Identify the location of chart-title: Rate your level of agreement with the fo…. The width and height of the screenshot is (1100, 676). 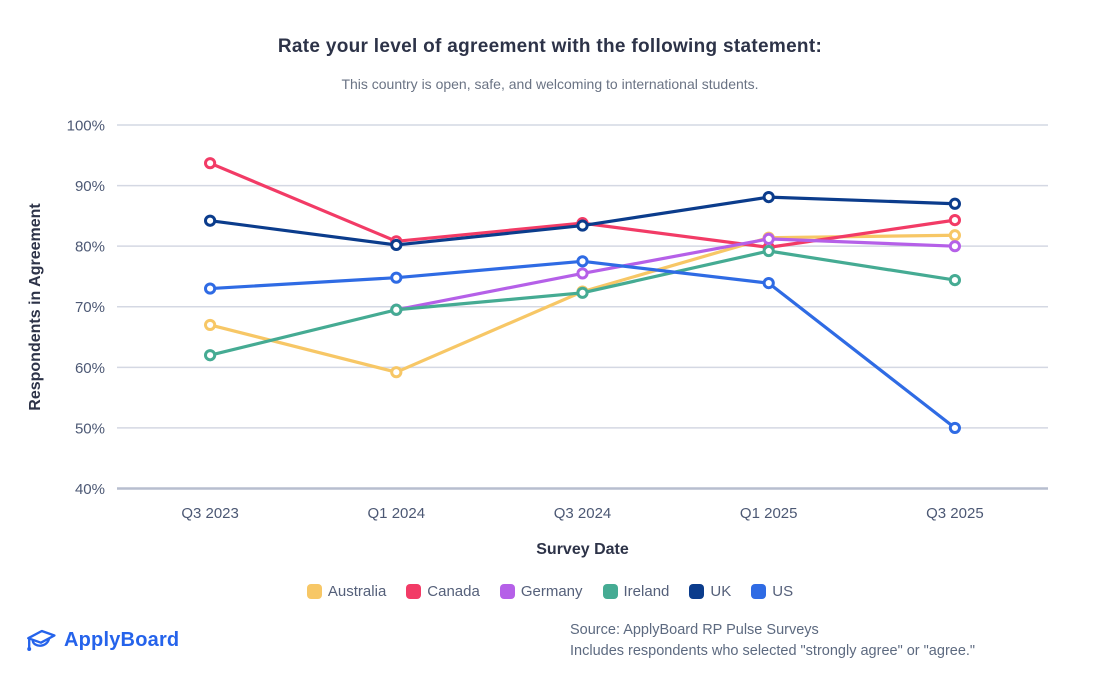
(550, 46).